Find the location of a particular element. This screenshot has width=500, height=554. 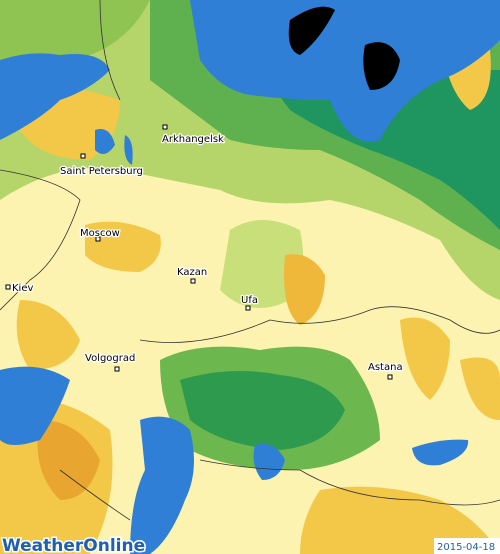

date-box is located at coordinates (467, 546).